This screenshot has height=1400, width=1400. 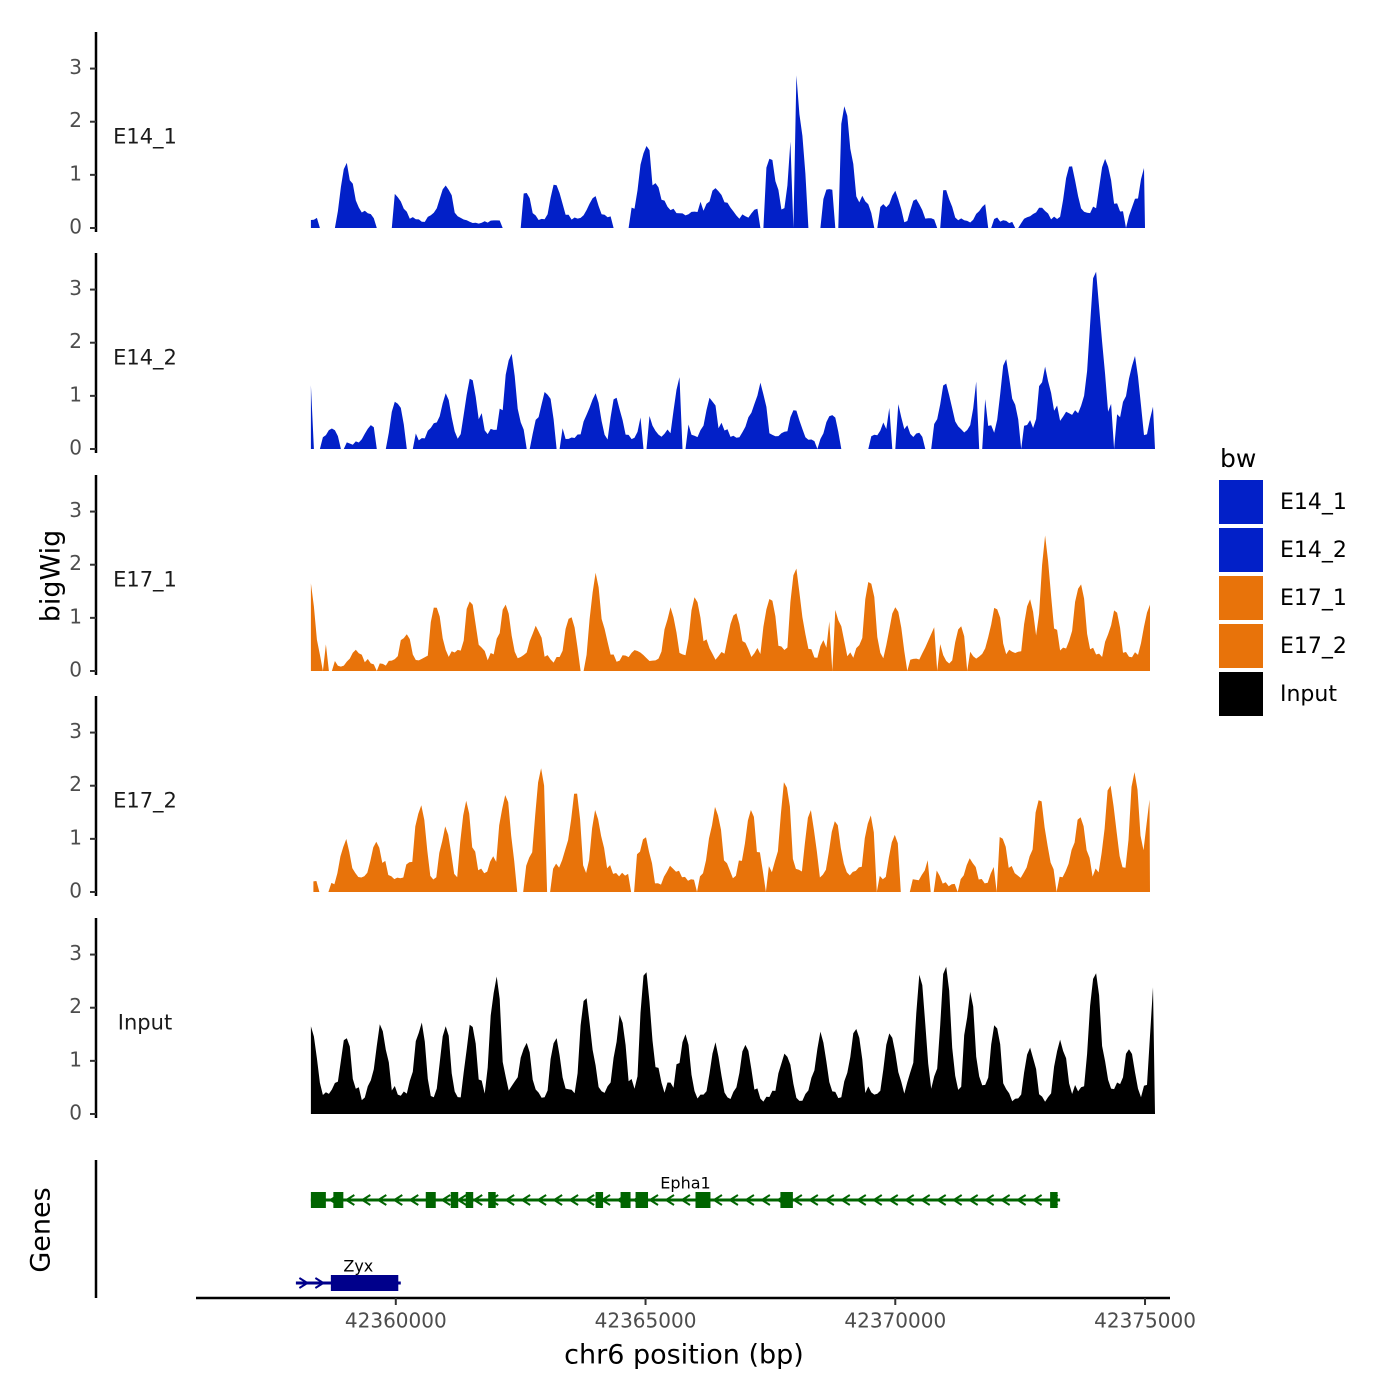 What do you see at coordinates (51, 576) in the screenshot?
I see `y-axis-title: bigWig` at bounding box center [51, 576].